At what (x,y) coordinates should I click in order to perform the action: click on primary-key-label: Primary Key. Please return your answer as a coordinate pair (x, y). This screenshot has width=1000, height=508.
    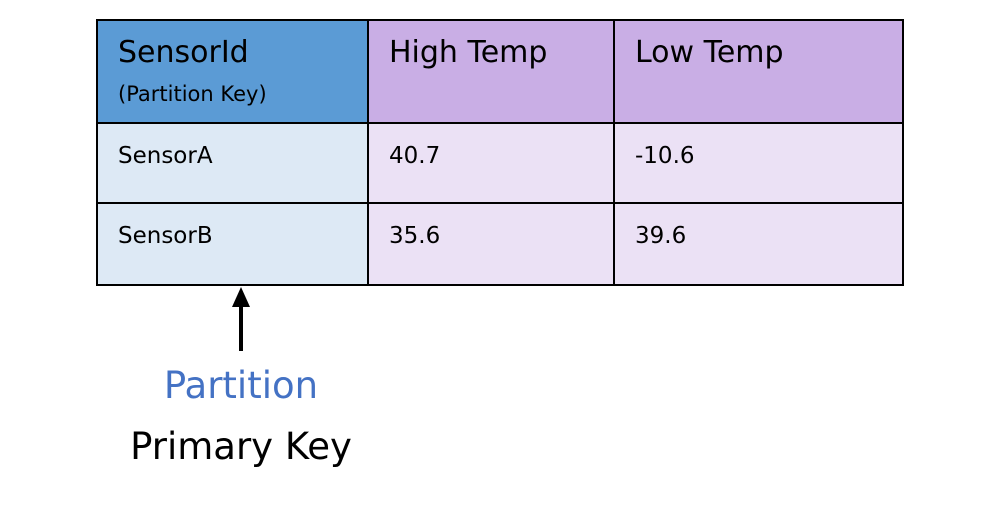
    Looking at the image, I should click on (241, 446).